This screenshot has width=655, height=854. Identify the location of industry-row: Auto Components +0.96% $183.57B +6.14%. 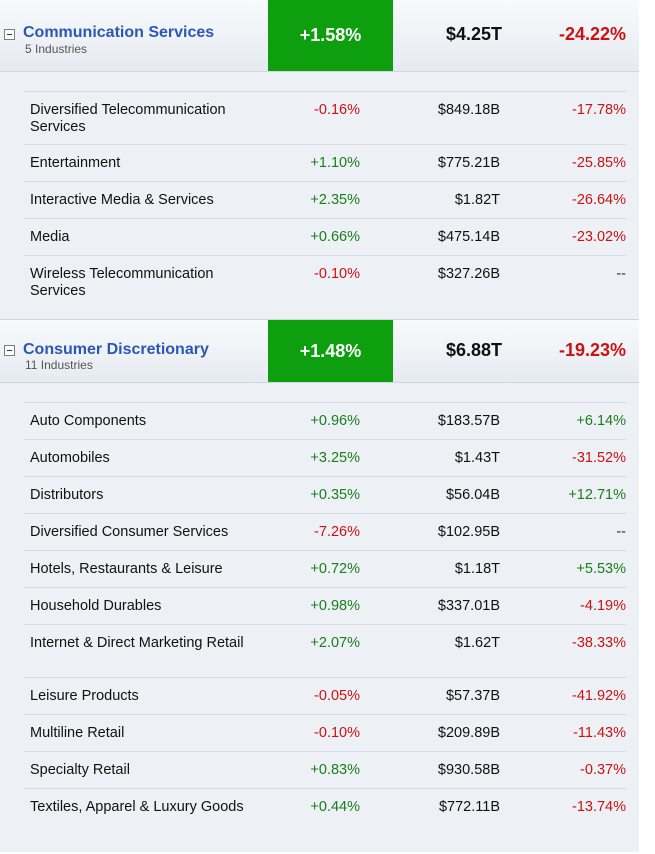
(325, 421).